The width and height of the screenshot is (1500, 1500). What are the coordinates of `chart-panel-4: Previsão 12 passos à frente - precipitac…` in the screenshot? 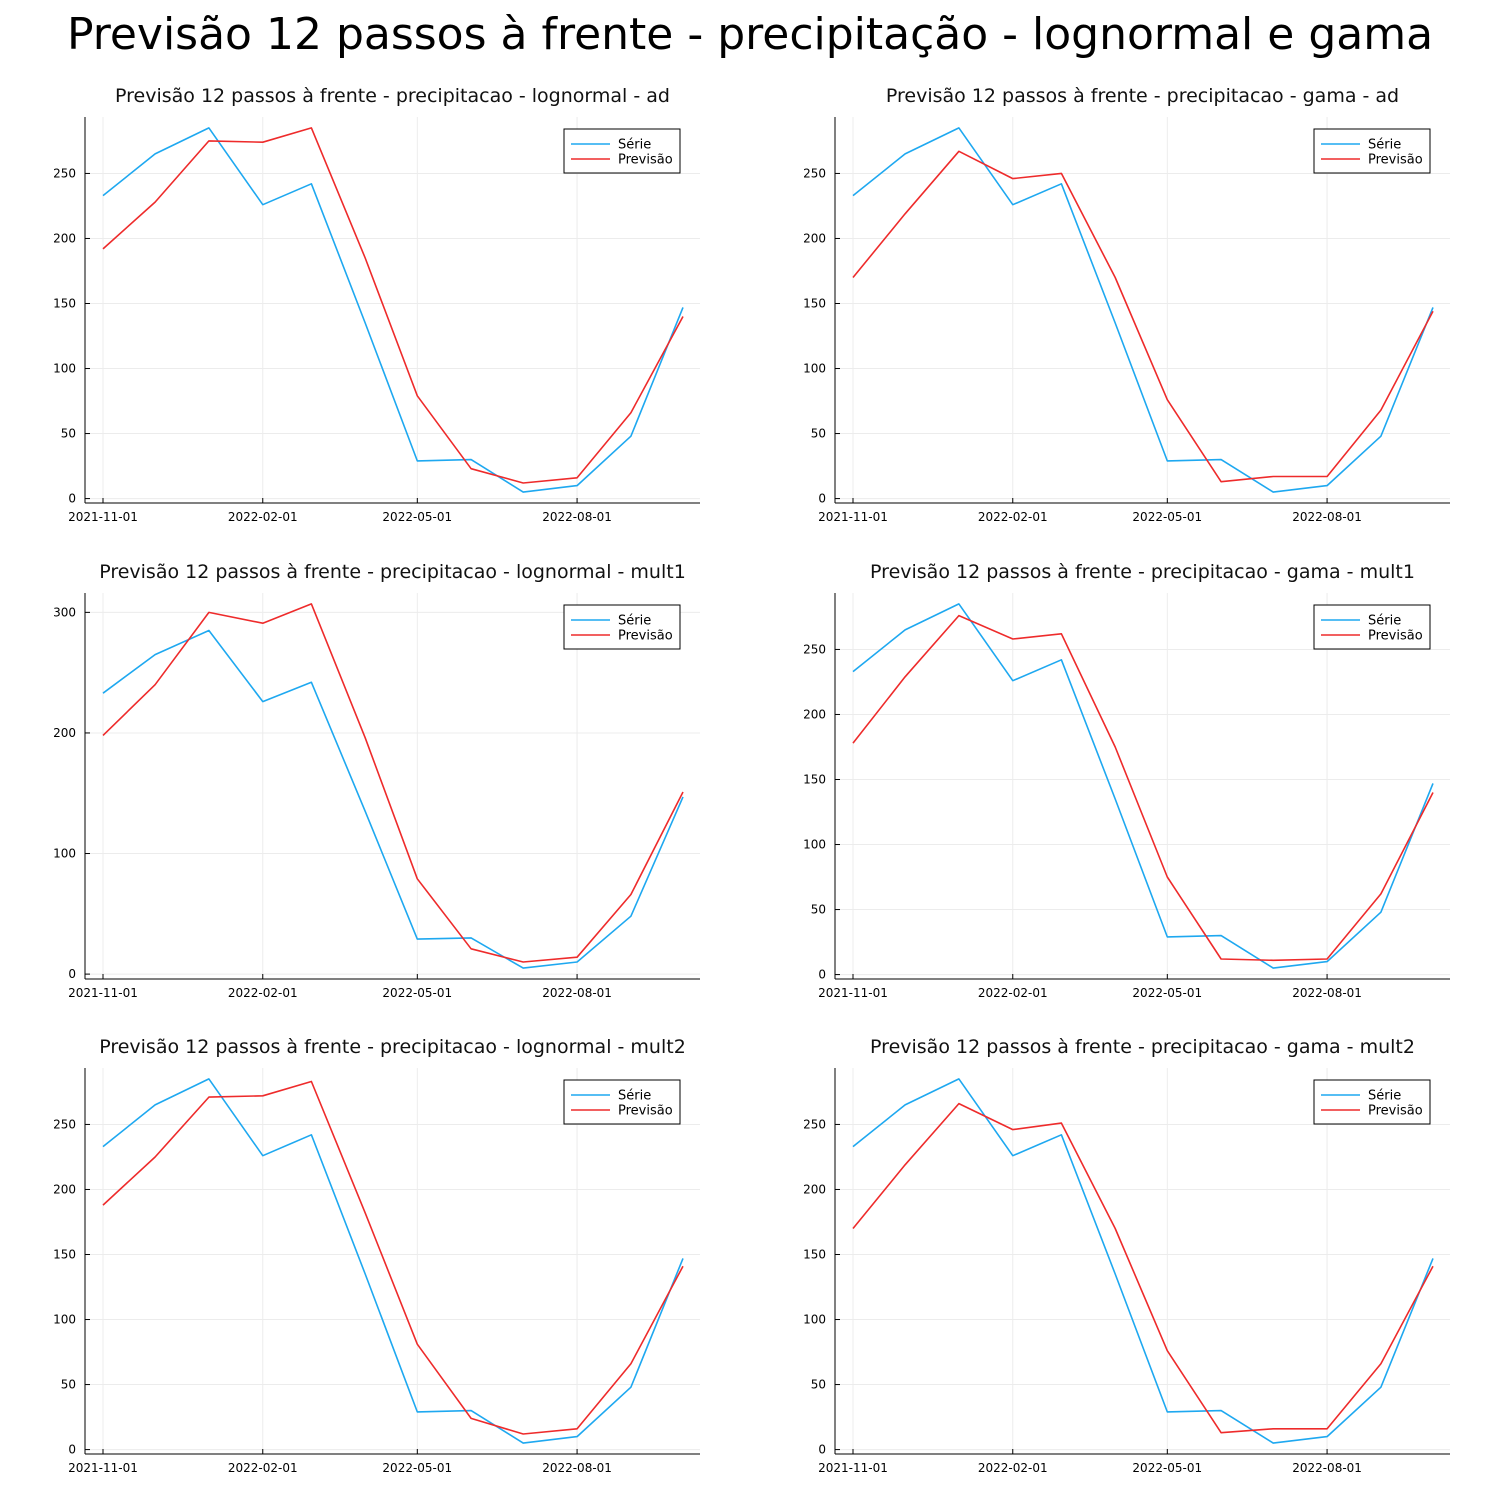 It's located at (1126, 780).